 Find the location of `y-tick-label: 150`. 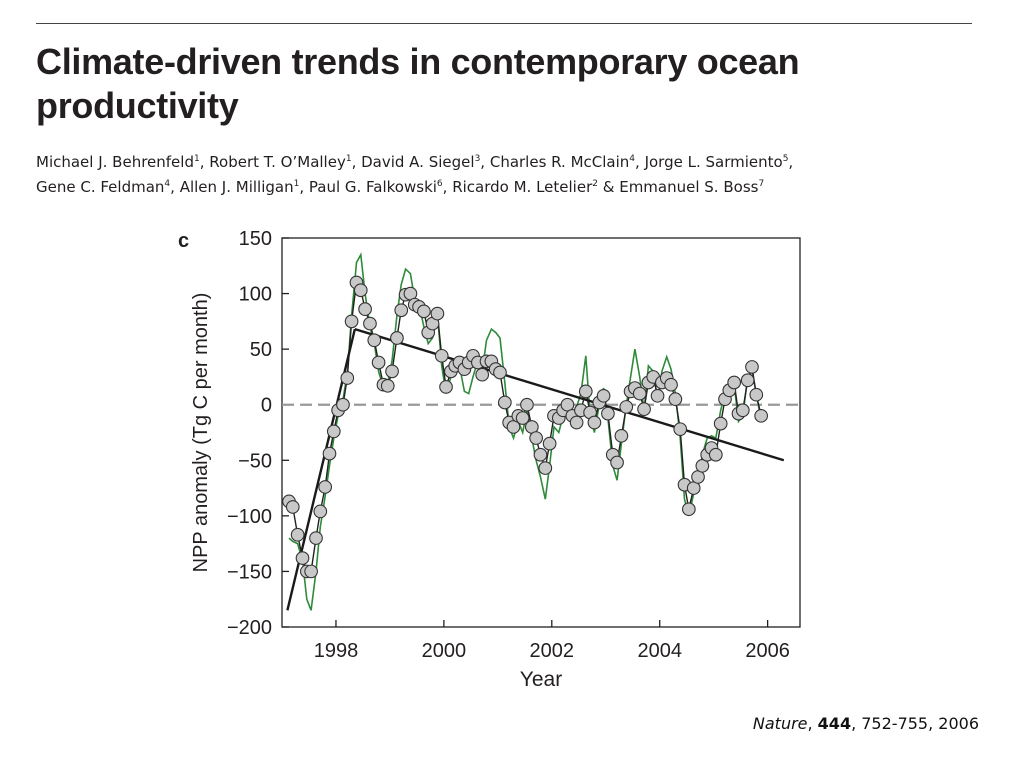

y-tick-label: 150 is located at coordinates (255, 239).